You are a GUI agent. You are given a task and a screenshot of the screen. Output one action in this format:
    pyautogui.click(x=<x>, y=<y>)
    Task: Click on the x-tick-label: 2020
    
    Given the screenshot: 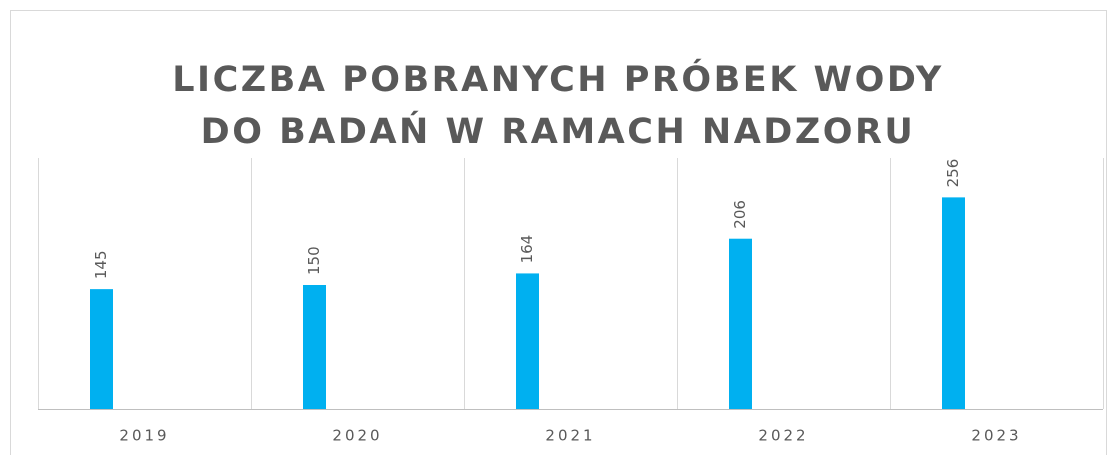 What is the action you would take?
    pyautogui.click(x=357, y=436)
    